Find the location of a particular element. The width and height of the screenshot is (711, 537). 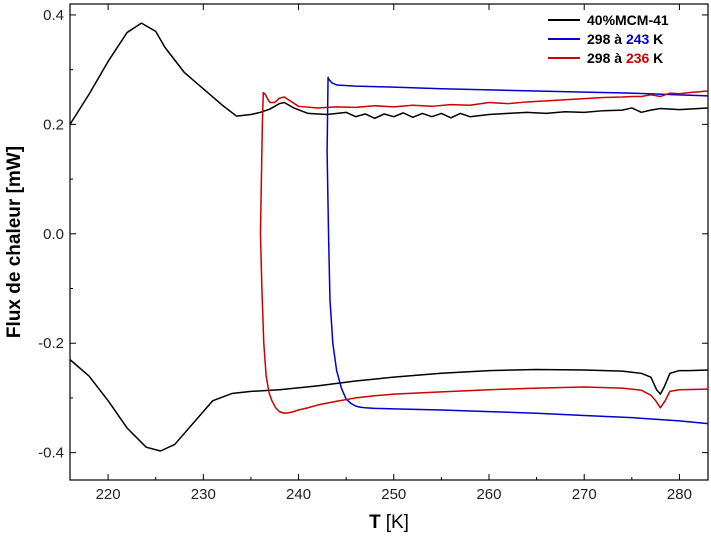

y-tick-label: -0.2 is located at coordinates (51, 343).